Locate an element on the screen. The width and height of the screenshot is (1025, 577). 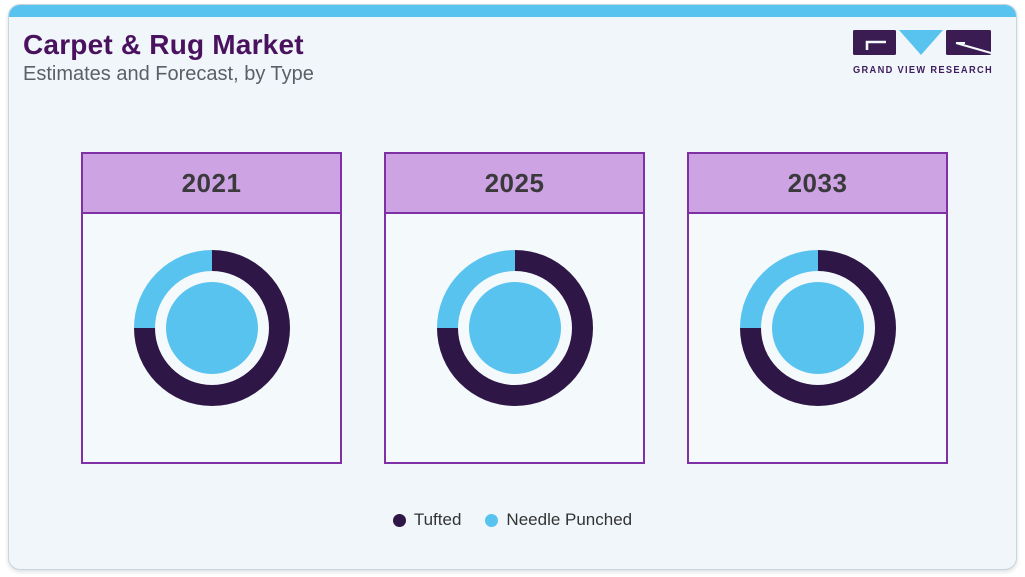
legend-item-tufted: Tufted is located at coordinates (427, 520).